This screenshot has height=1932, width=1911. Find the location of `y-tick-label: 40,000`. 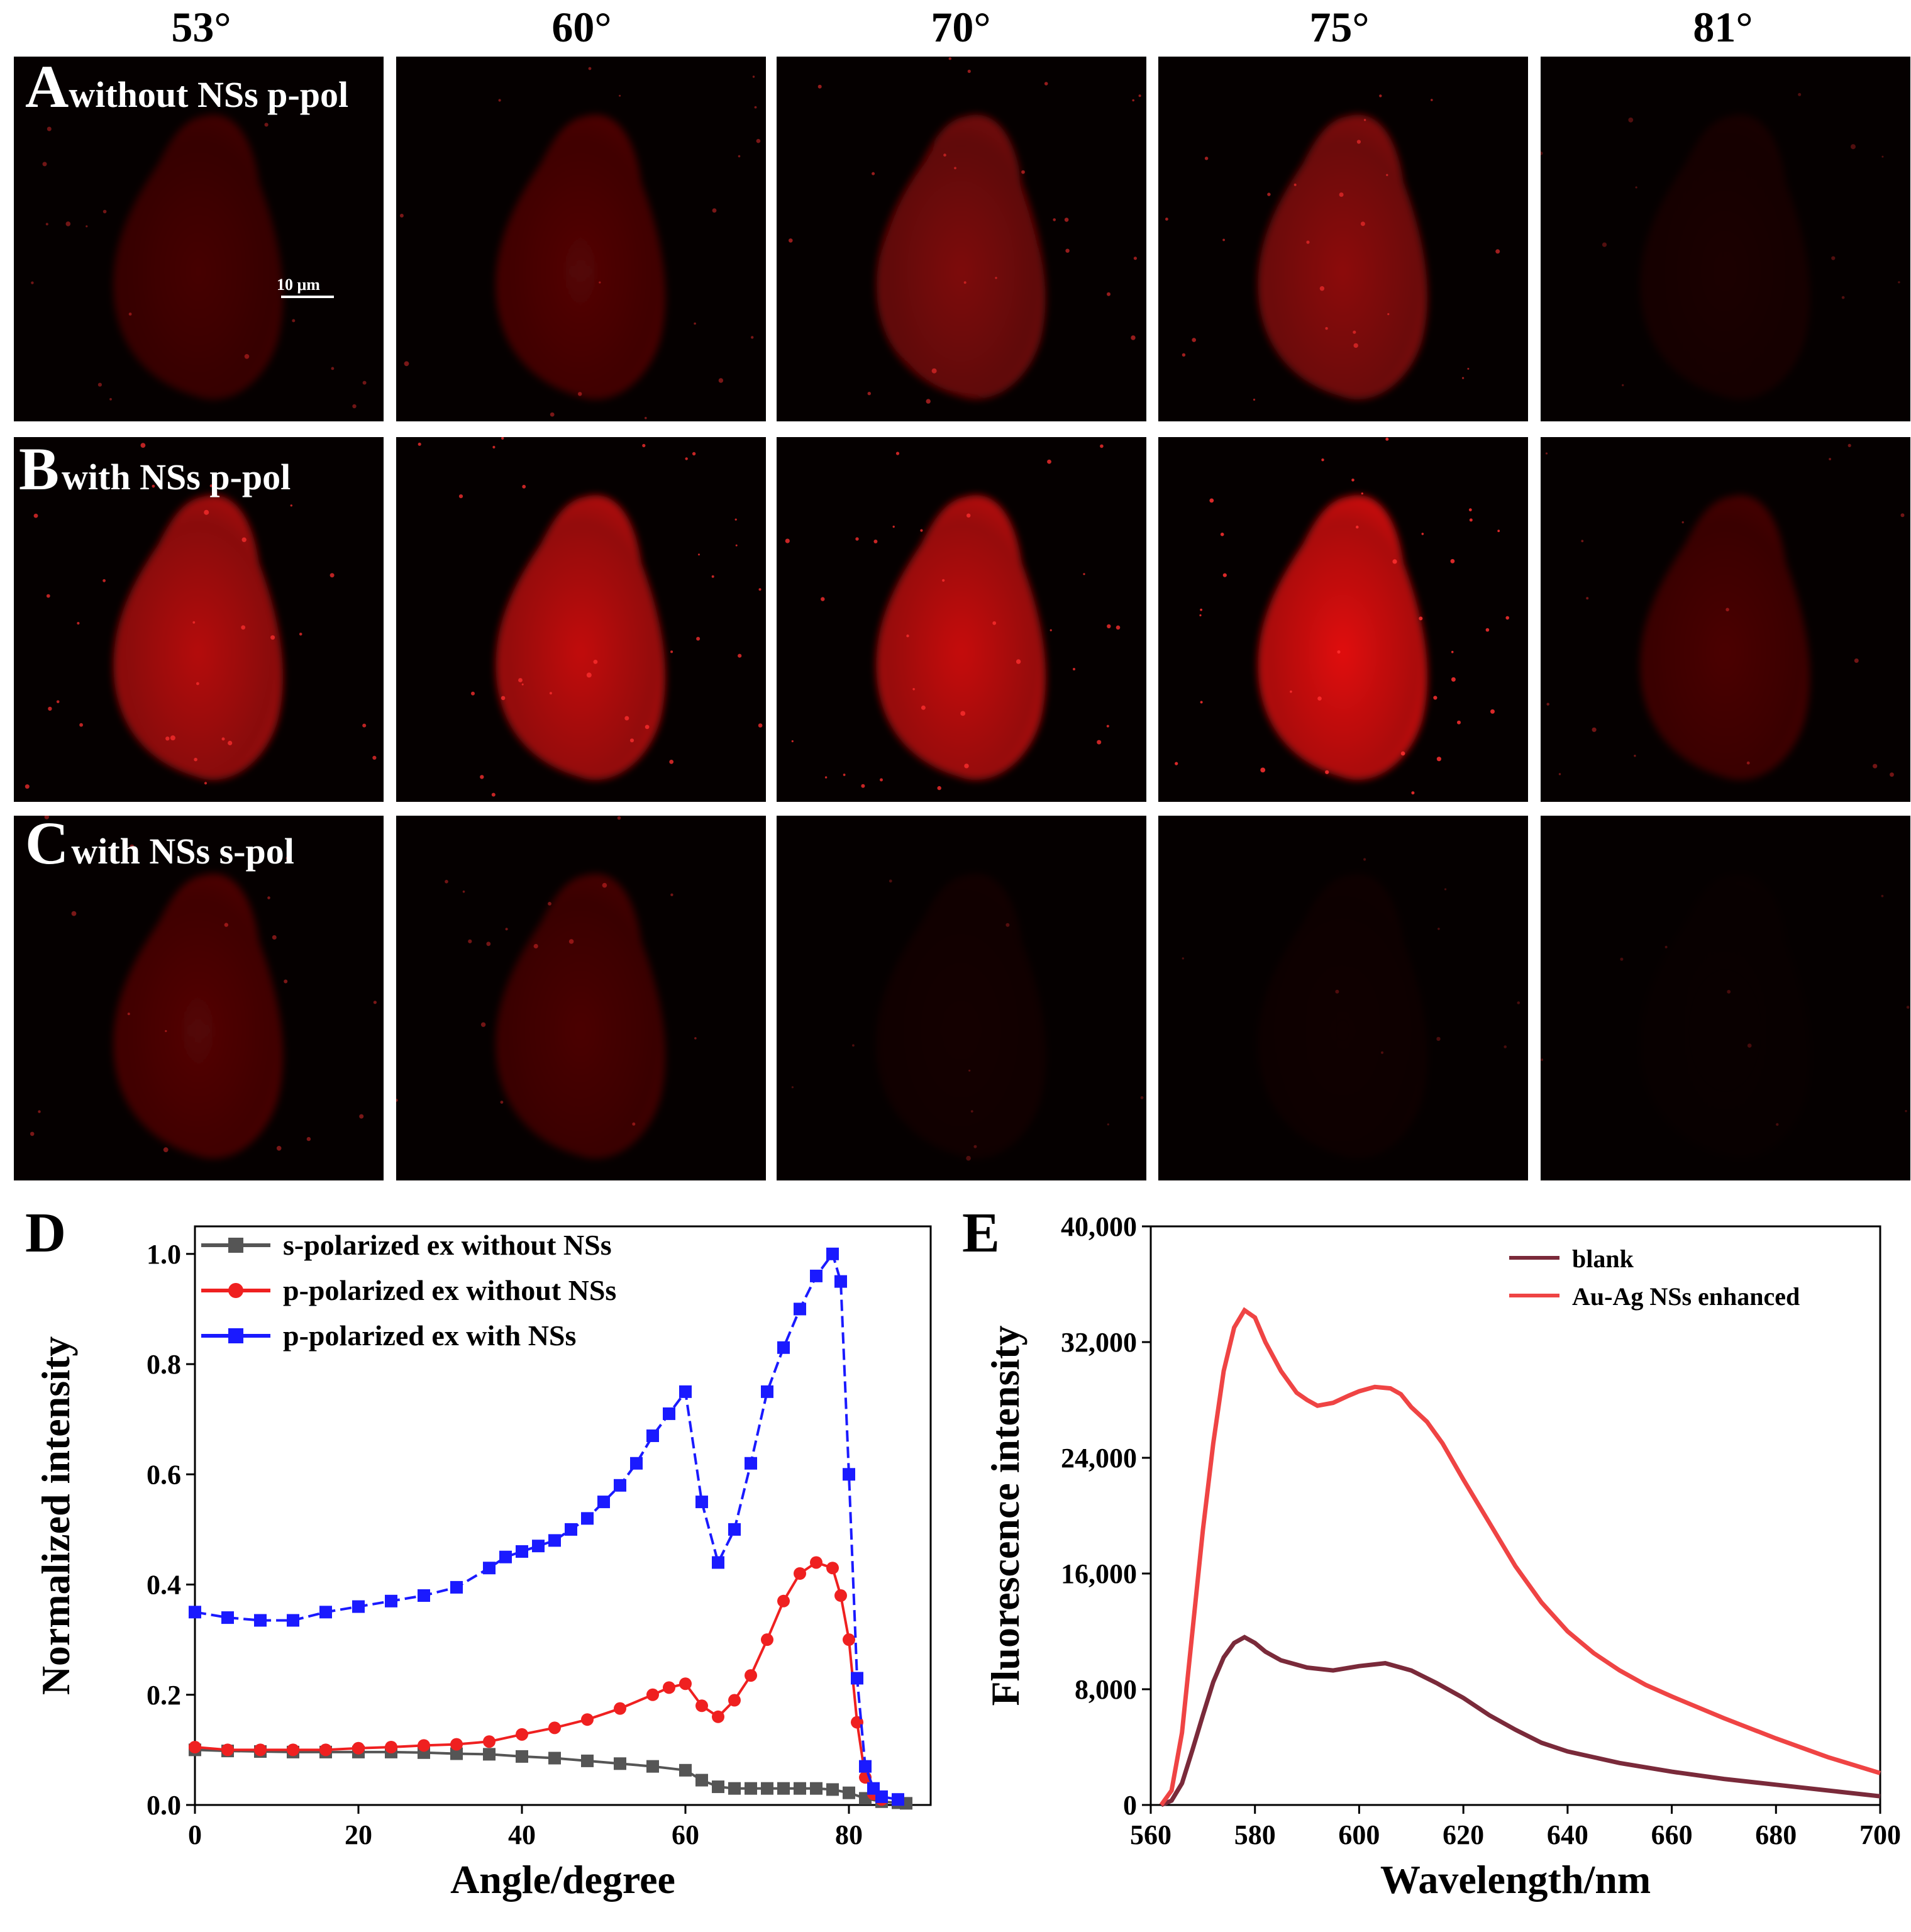

y-tick-label: 40,000 is located at coordinates (1099, 1226).